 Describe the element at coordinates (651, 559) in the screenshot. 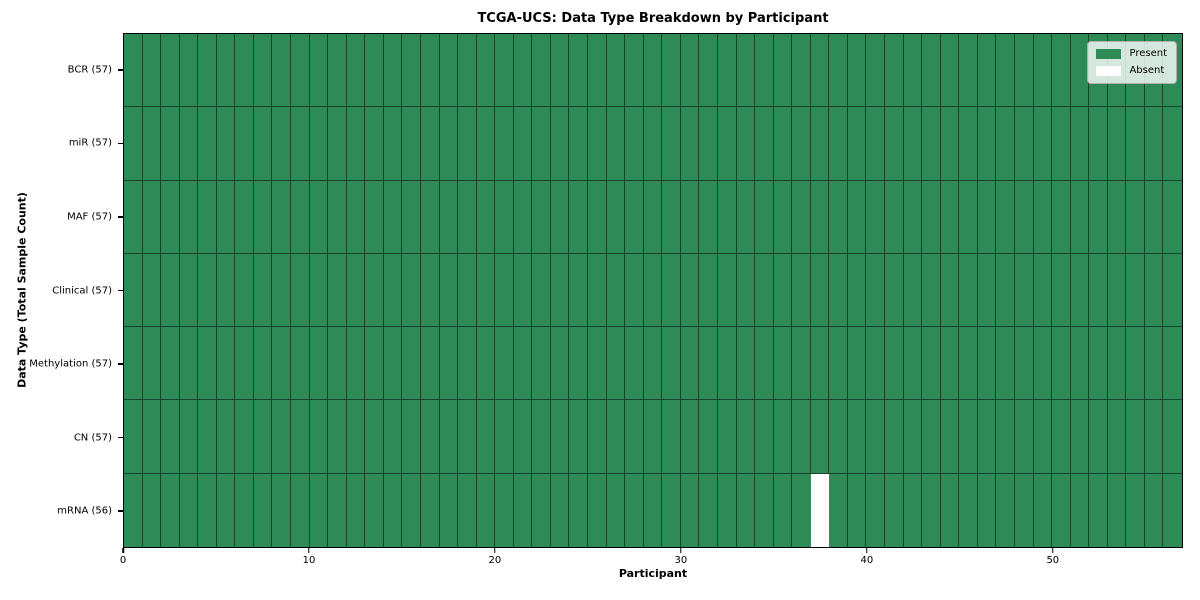

I see `x-axis-ticks: 0 10 20 30 40 50` at that location.